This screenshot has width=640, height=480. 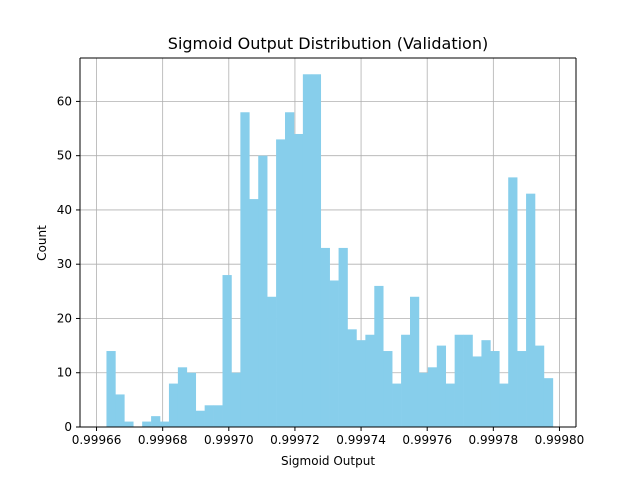 I want to click on y-tick-label: 20, so click(x=64, y=318).